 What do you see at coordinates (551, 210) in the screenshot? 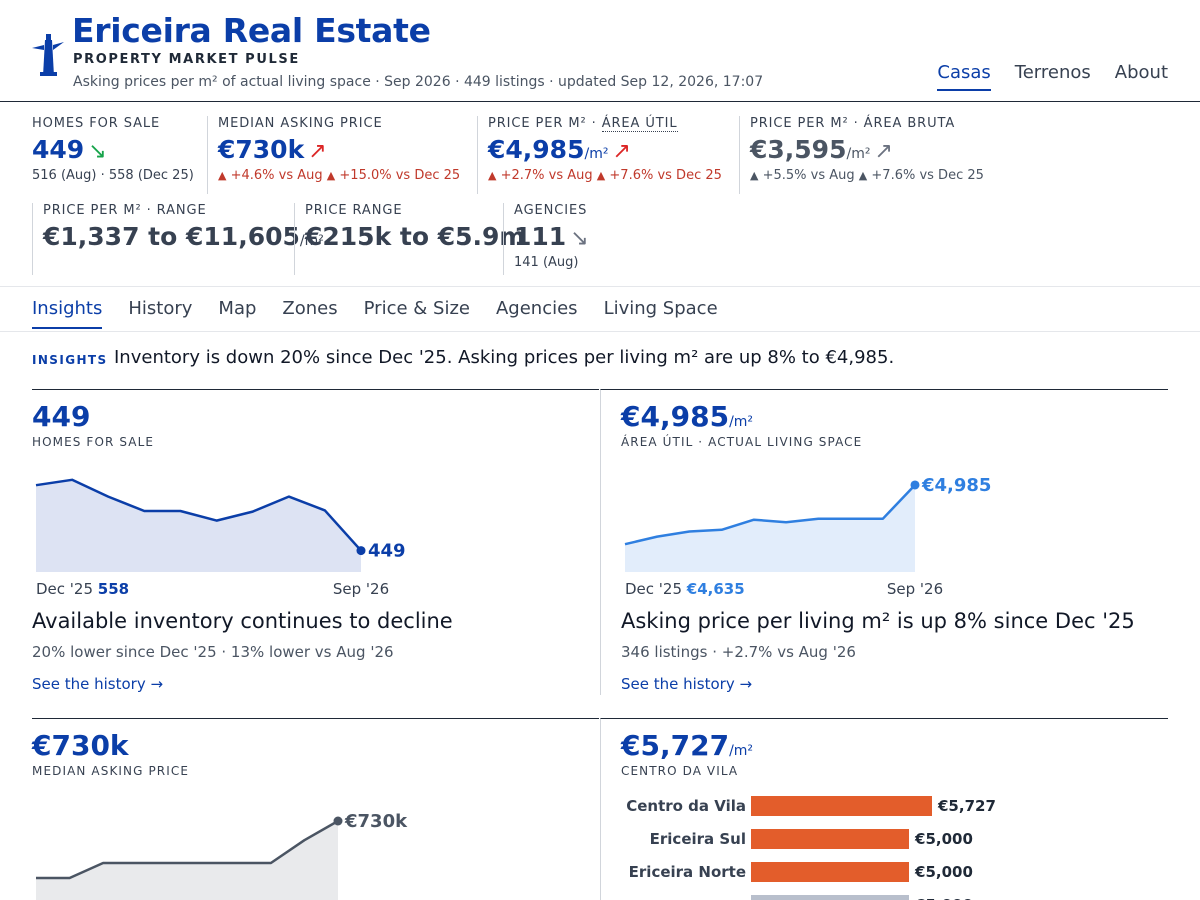
I see `stat-label: AGENCIES` at bounding box center [551, 210].